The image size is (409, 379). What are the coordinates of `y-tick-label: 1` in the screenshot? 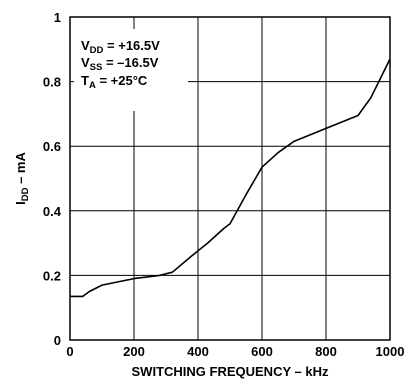 It's located at (57, 17).